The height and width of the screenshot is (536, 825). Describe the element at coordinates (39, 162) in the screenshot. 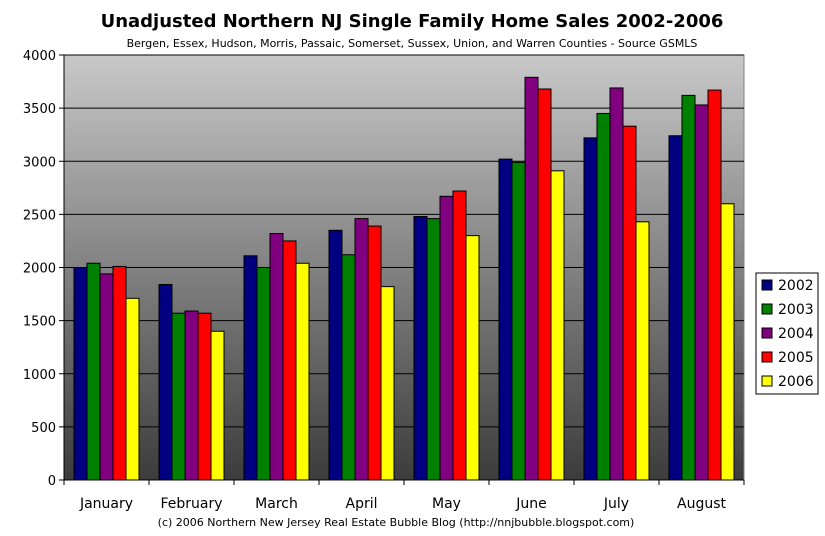

I see `y-tick-label: 3000` at that location.